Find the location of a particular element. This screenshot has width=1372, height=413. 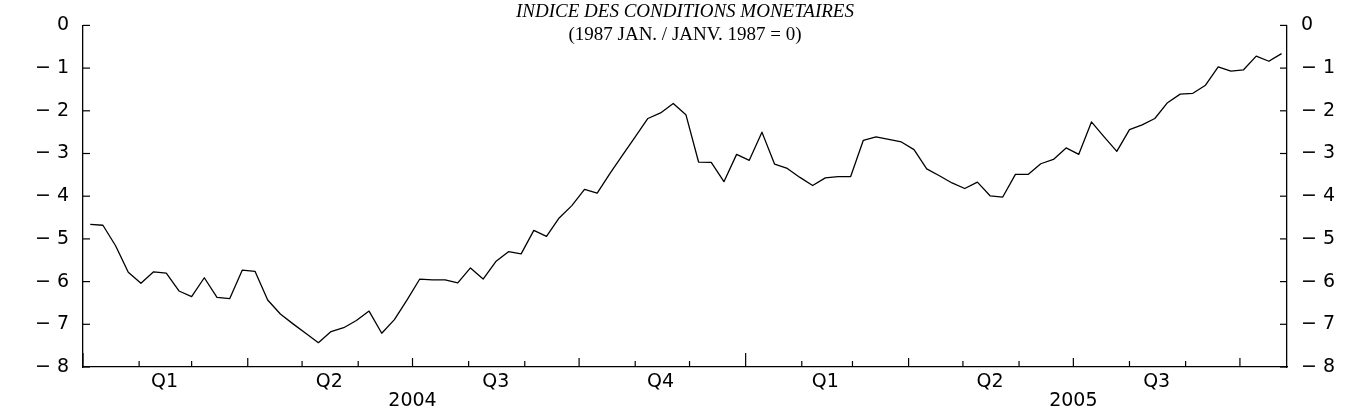

y2-tick-label: − 6 is located at coordinates (1318, 279).